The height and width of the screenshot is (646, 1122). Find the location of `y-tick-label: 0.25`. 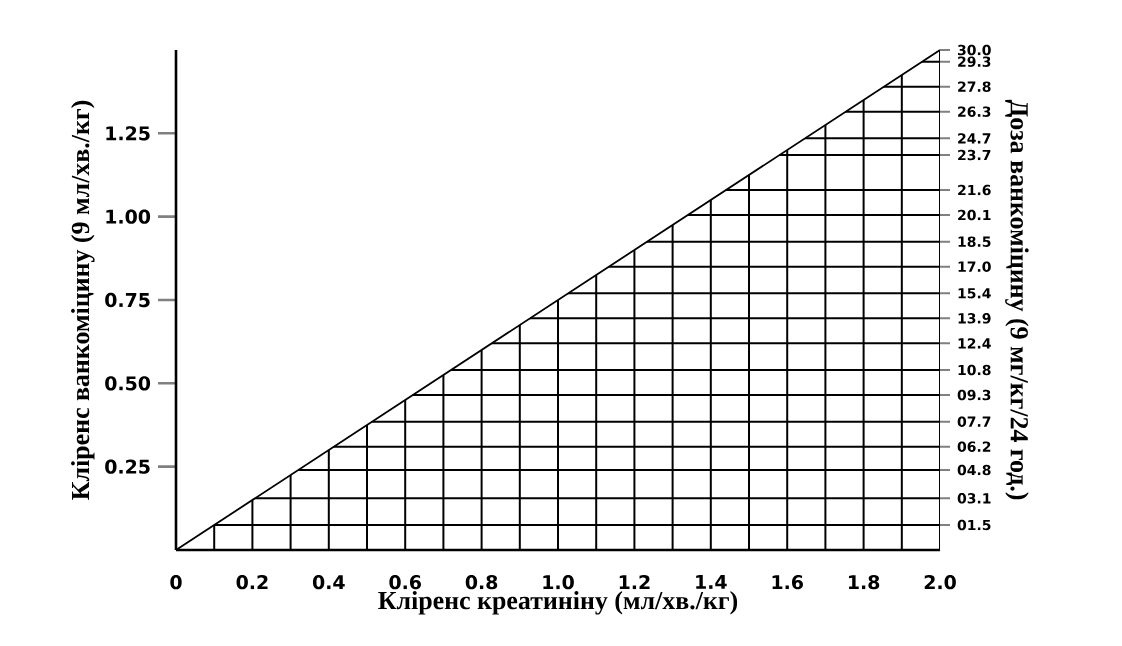

y-tick-label: 0.25 is located at coordinates (127, 466).